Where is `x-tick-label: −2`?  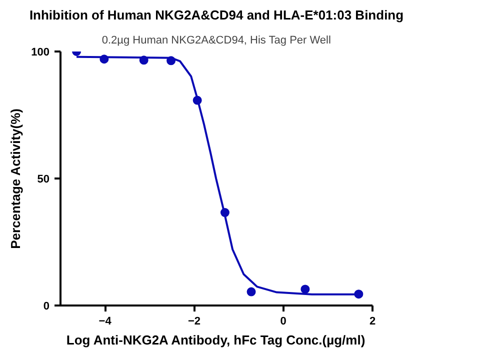 x-tick-label: −2 is located at coordinates (194, 322).